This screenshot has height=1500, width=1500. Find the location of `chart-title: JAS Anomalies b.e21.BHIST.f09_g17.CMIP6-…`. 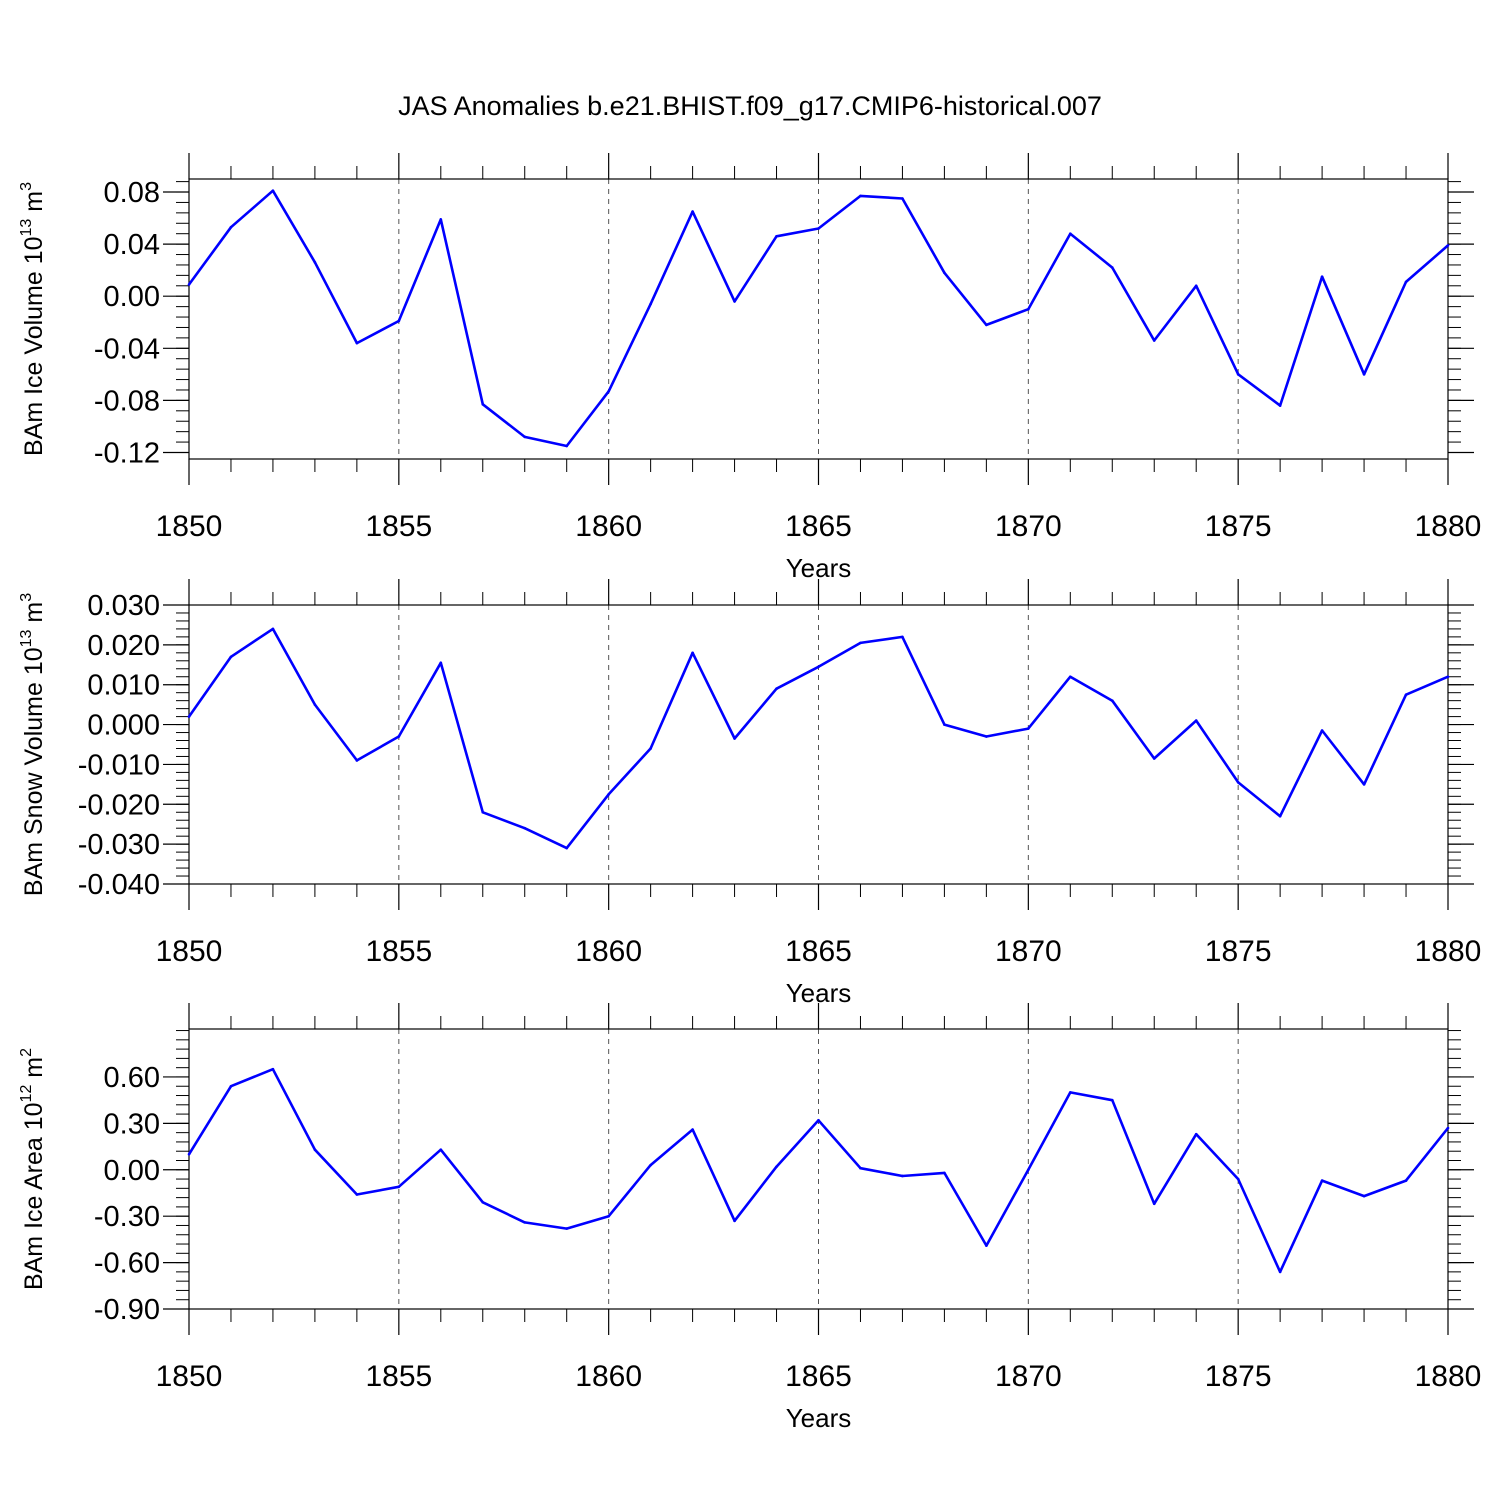

chart-title: JAS Anomalies b.e21.BHIST.f09_g17.CMIP6-… is located at coordinates (750, 106).